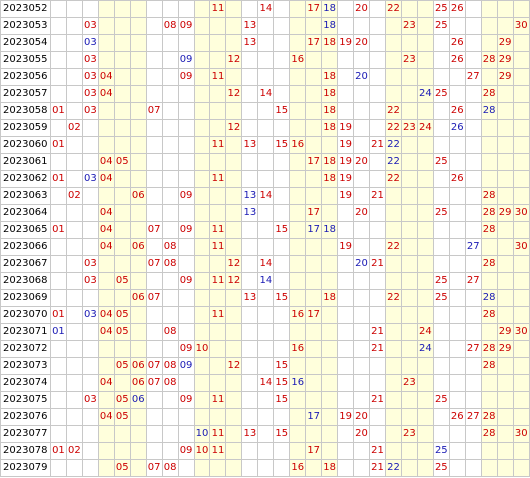 This screenshot has width=530, height=478. I want to click on red-number-cell: 21, so click(377, 145).